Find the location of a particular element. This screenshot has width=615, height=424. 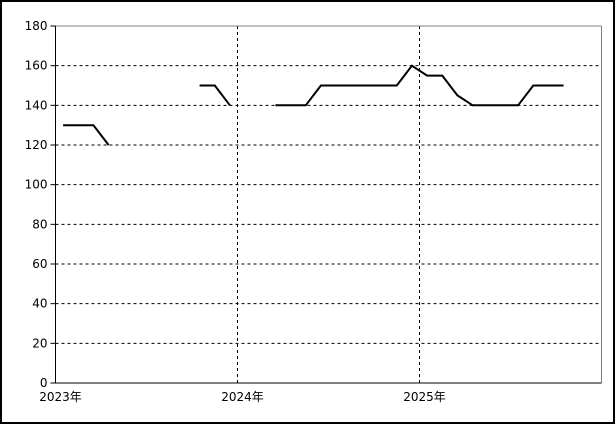

y-tick-label: 140 is located at coordinates (36, 105).